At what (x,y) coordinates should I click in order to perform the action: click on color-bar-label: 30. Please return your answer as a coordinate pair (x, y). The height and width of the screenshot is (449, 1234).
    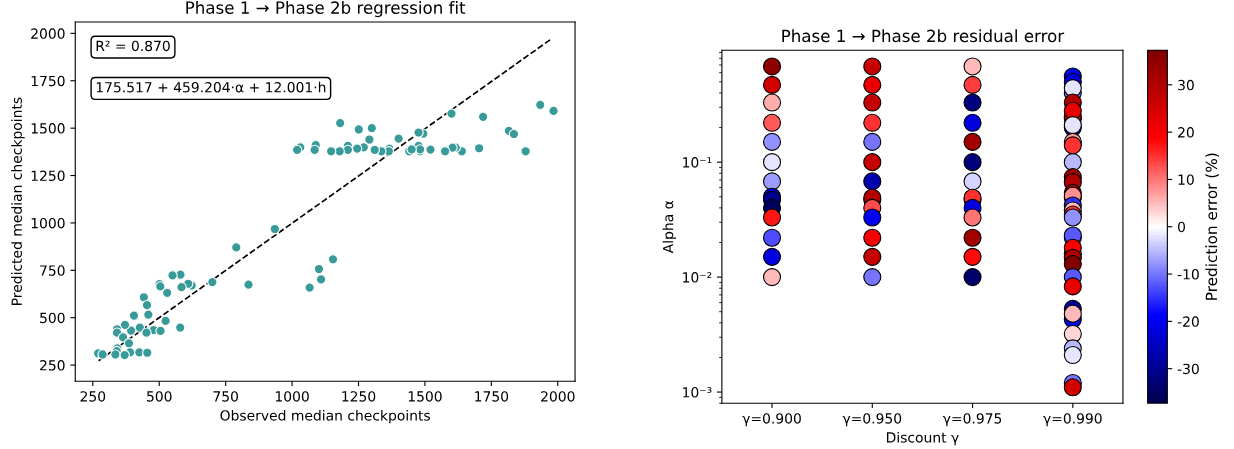
    Looking at the image, I should click on (1186, 85).